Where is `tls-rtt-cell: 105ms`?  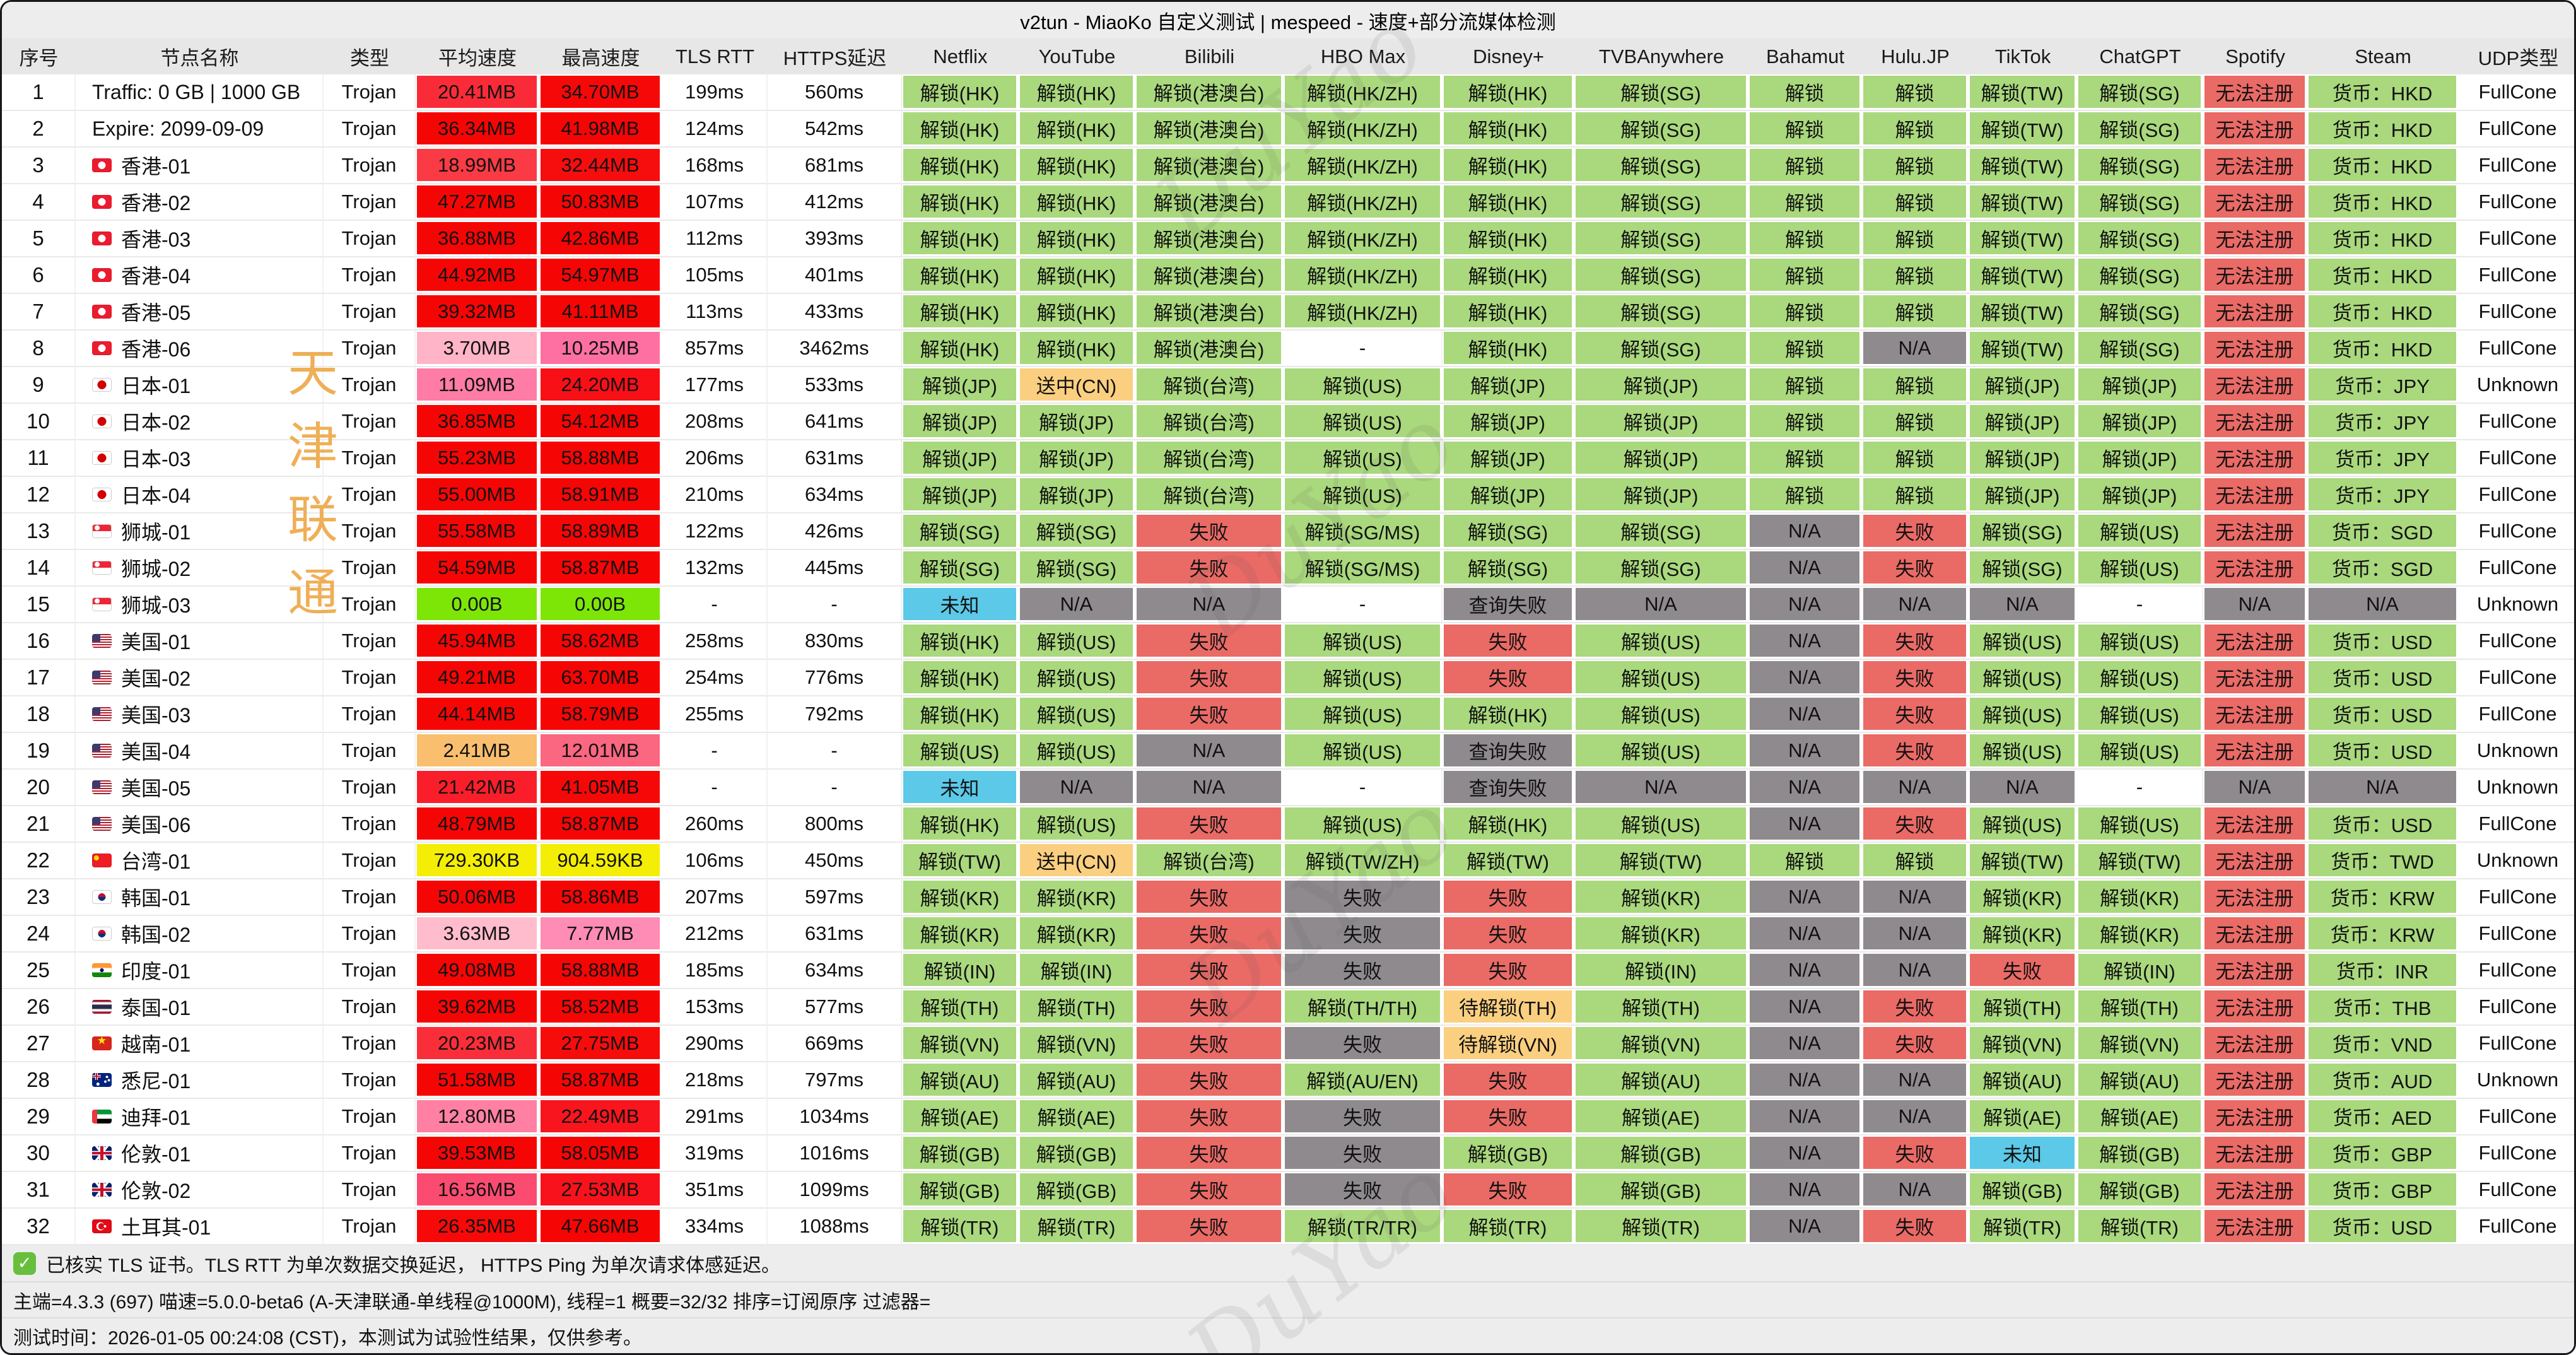
tls-rtt-cell: 105ms is located at coordinates (715, 275).